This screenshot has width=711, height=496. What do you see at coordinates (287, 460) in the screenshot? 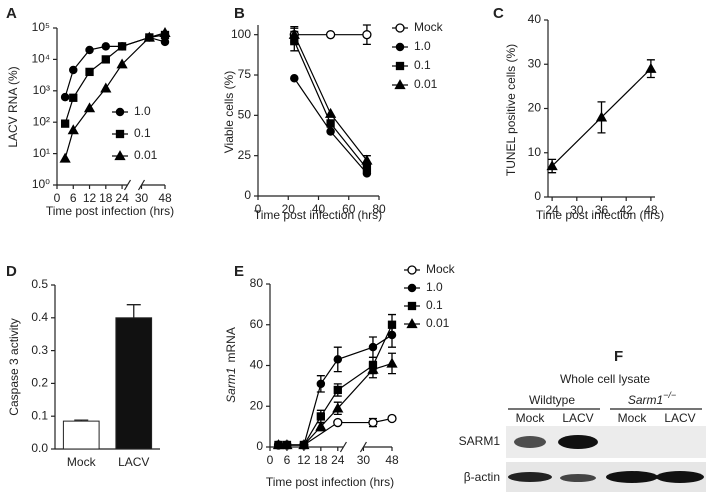
I see `x-tick-label: 6` at bounding box center [287, 460].